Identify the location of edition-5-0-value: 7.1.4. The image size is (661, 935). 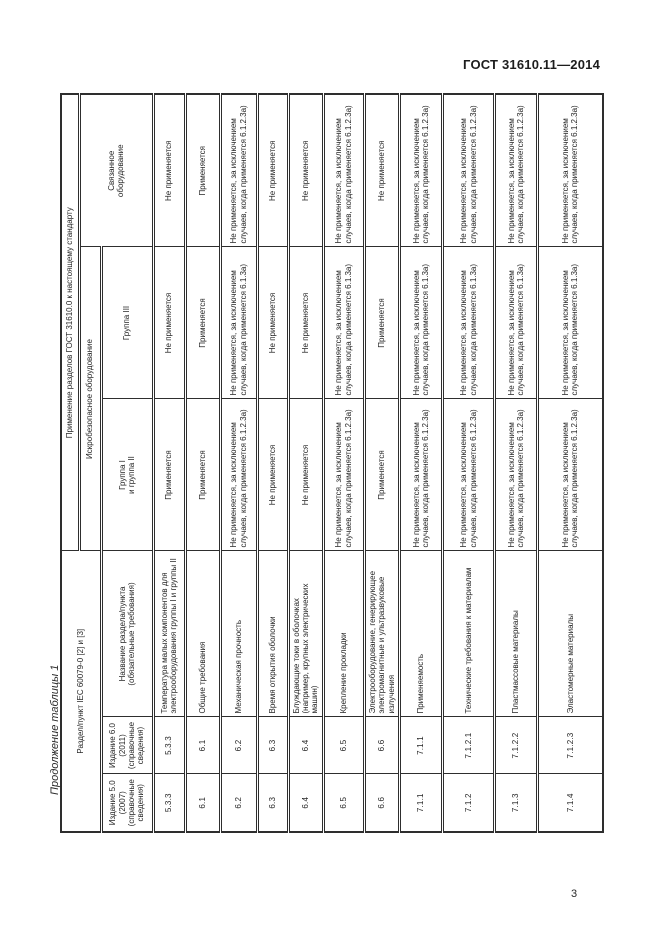
(570, 803).